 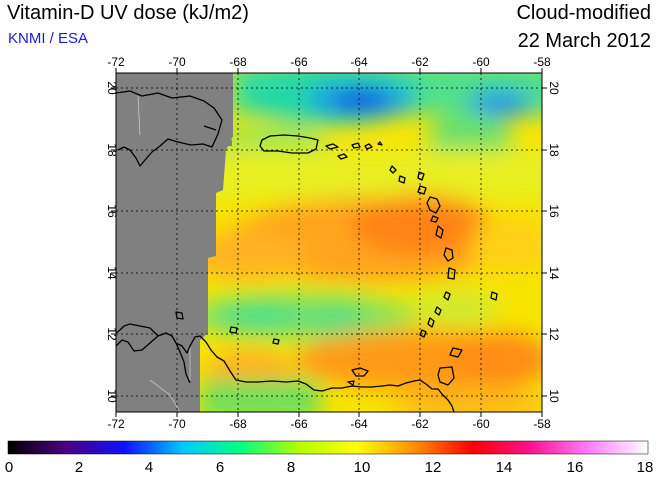 I want to click on data-credit: KNMI / ESA, so click(x=48, y=38).